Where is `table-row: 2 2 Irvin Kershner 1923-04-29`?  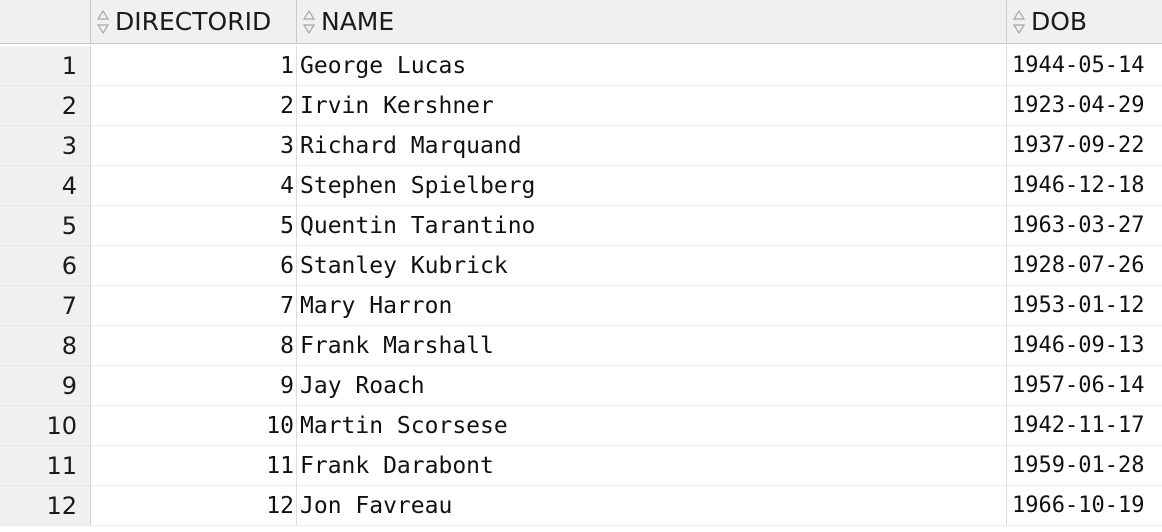
table-row: 2 2 Irvin Kershner 1923-04-29 is located at coordinates (581, 106).